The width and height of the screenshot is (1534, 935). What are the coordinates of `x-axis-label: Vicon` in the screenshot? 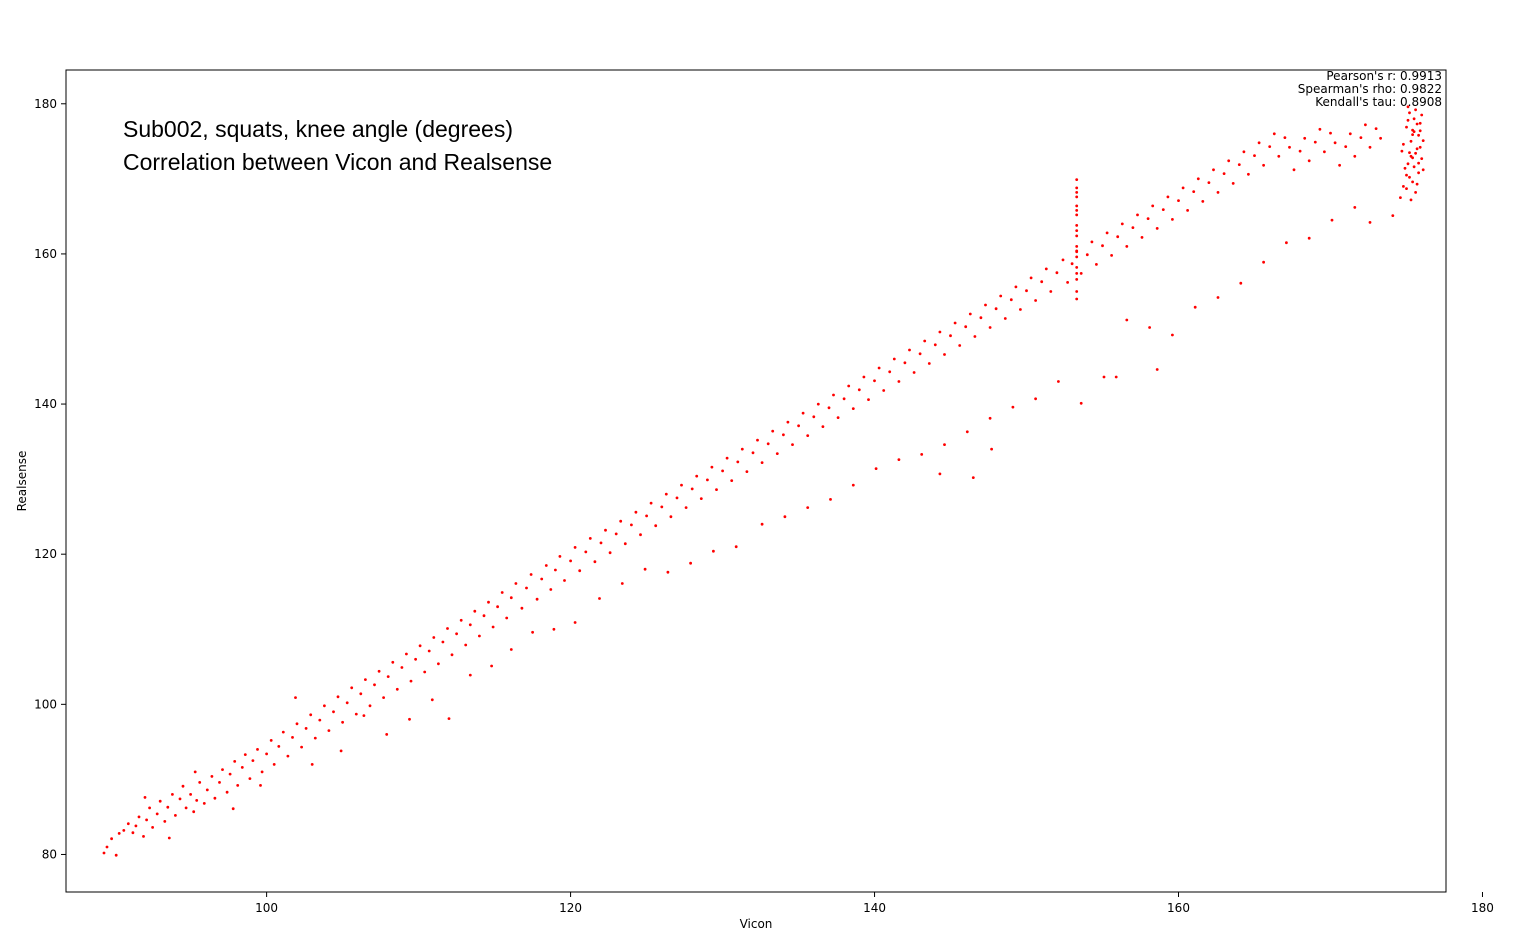 It's located at (756, 924).